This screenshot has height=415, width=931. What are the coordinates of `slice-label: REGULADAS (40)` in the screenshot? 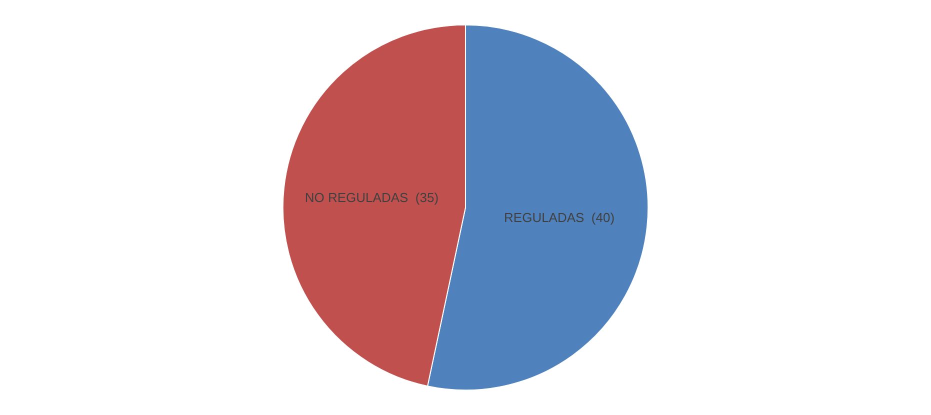 It's located at (559, 217).